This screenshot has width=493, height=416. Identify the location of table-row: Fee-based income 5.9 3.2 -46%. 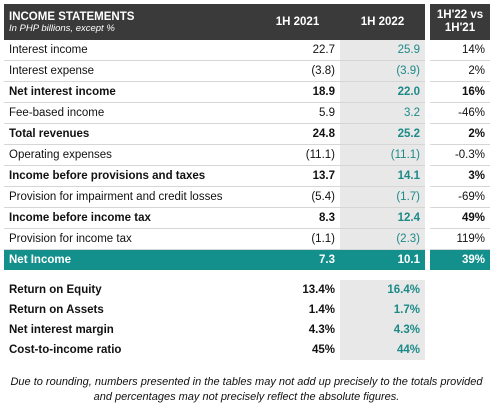
(247, 113).